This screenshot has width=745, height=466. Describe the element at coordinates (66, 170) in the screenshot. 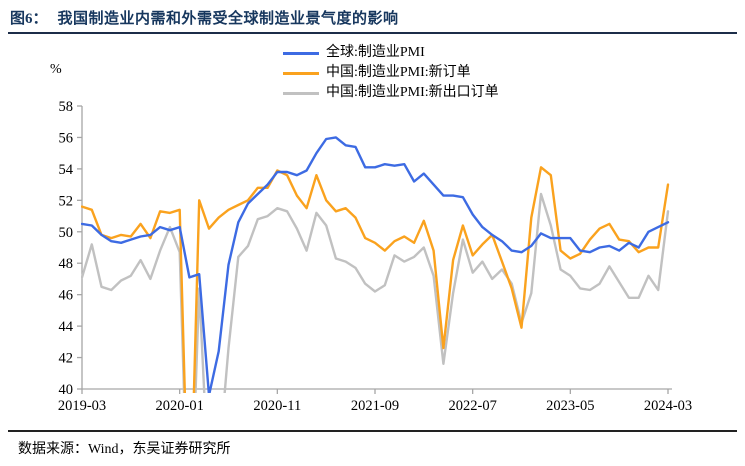

I see `y-tick-label: 54` at that location.